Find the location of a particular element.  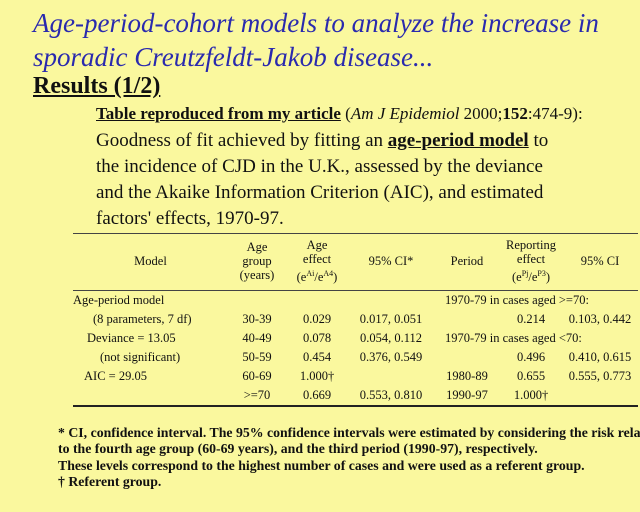

table-row: >=70 0.669 0.553, 0.810 1990-97 1.000† is located at coordinates (355, 396).